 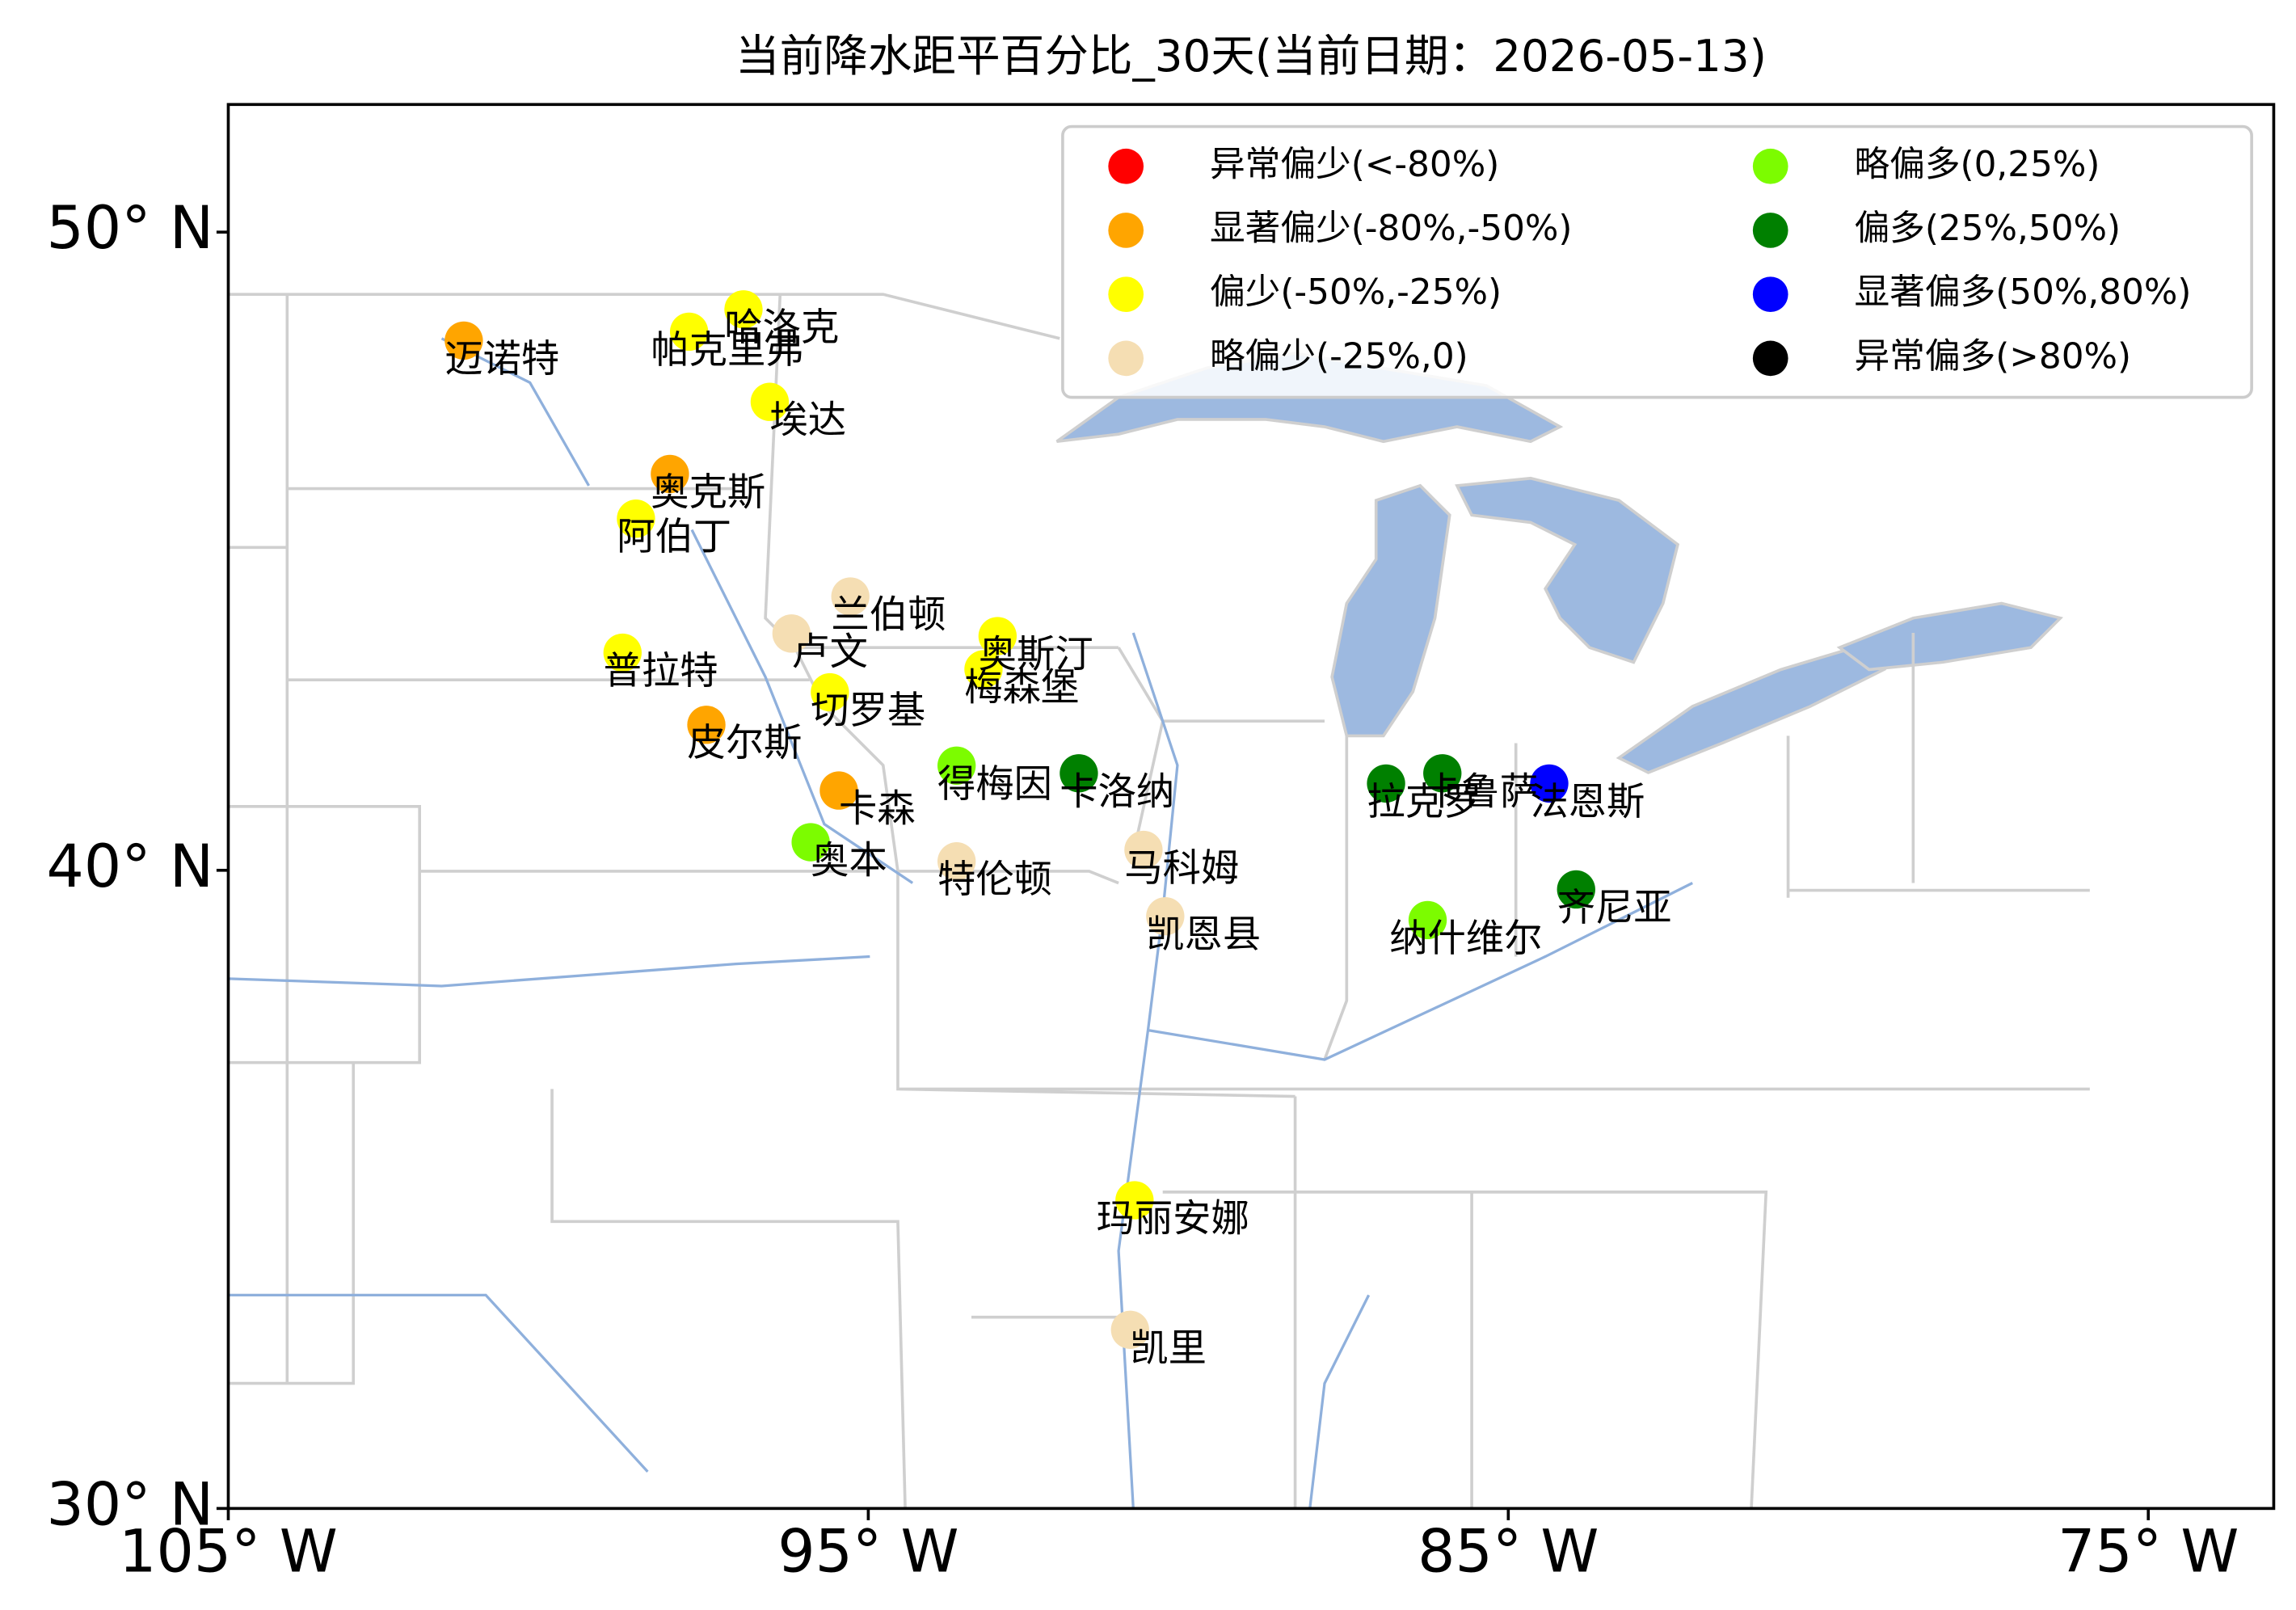 What do you see at coordinates (829, 652) in the screenshot?
I see `station-label: 卢文` at bounding box center [829, 652].